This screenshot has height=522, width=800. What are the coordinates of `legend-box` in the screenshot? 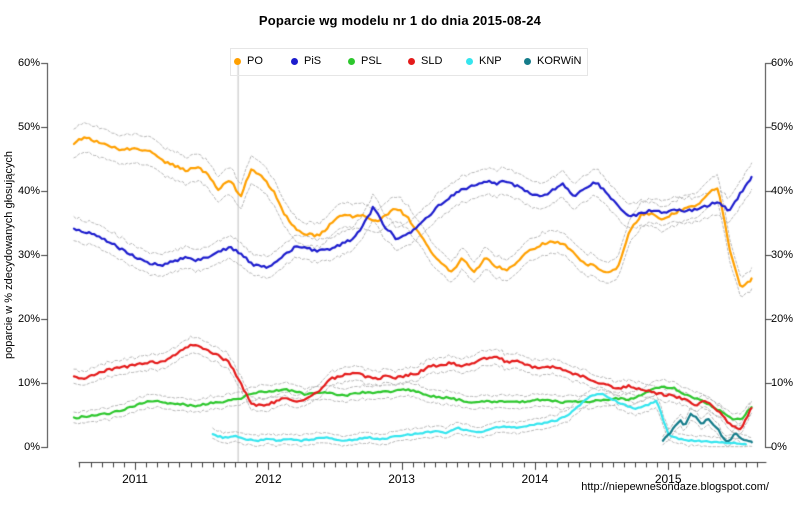 It's located at (409, 62).